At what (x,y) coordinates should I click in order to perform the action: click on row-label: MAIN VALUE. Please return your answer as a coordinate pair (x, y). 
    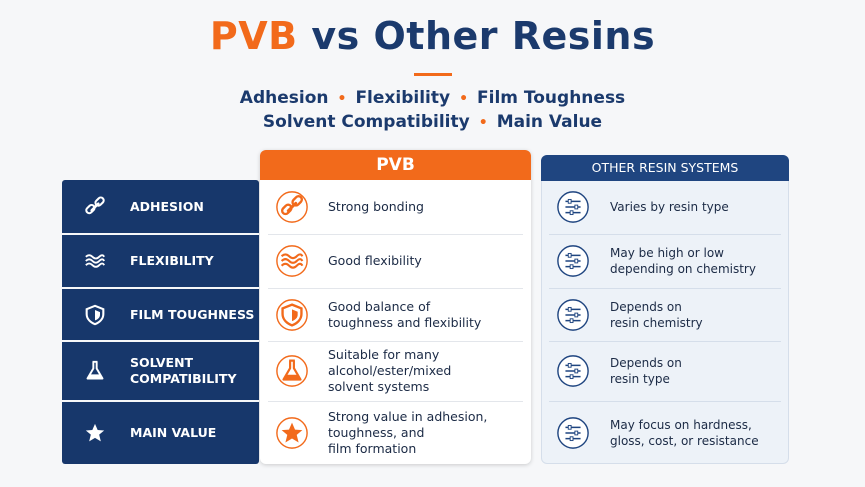
    Looking at the image, I should click on (192, 432).